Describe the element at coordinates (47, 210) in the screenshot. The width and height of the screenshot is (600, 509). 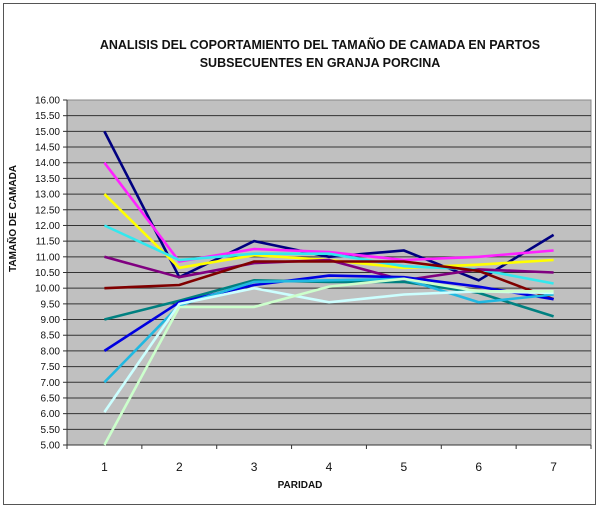
I see `y-tick-label: 12.50` at that location.